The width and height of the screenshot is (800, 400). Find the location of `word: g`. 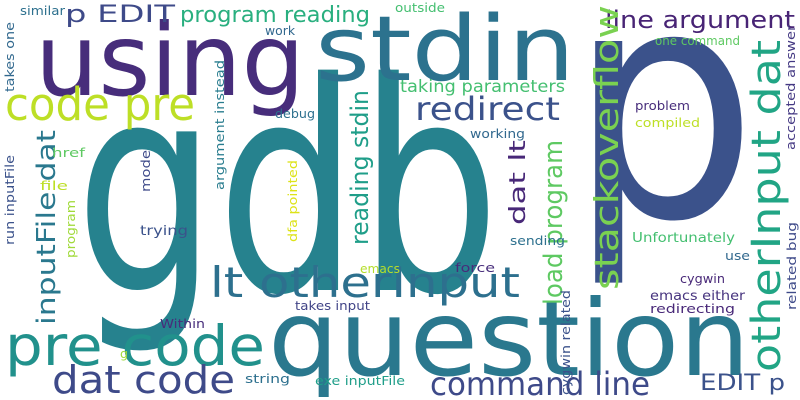

word: g is located at coordinates (124, 354).